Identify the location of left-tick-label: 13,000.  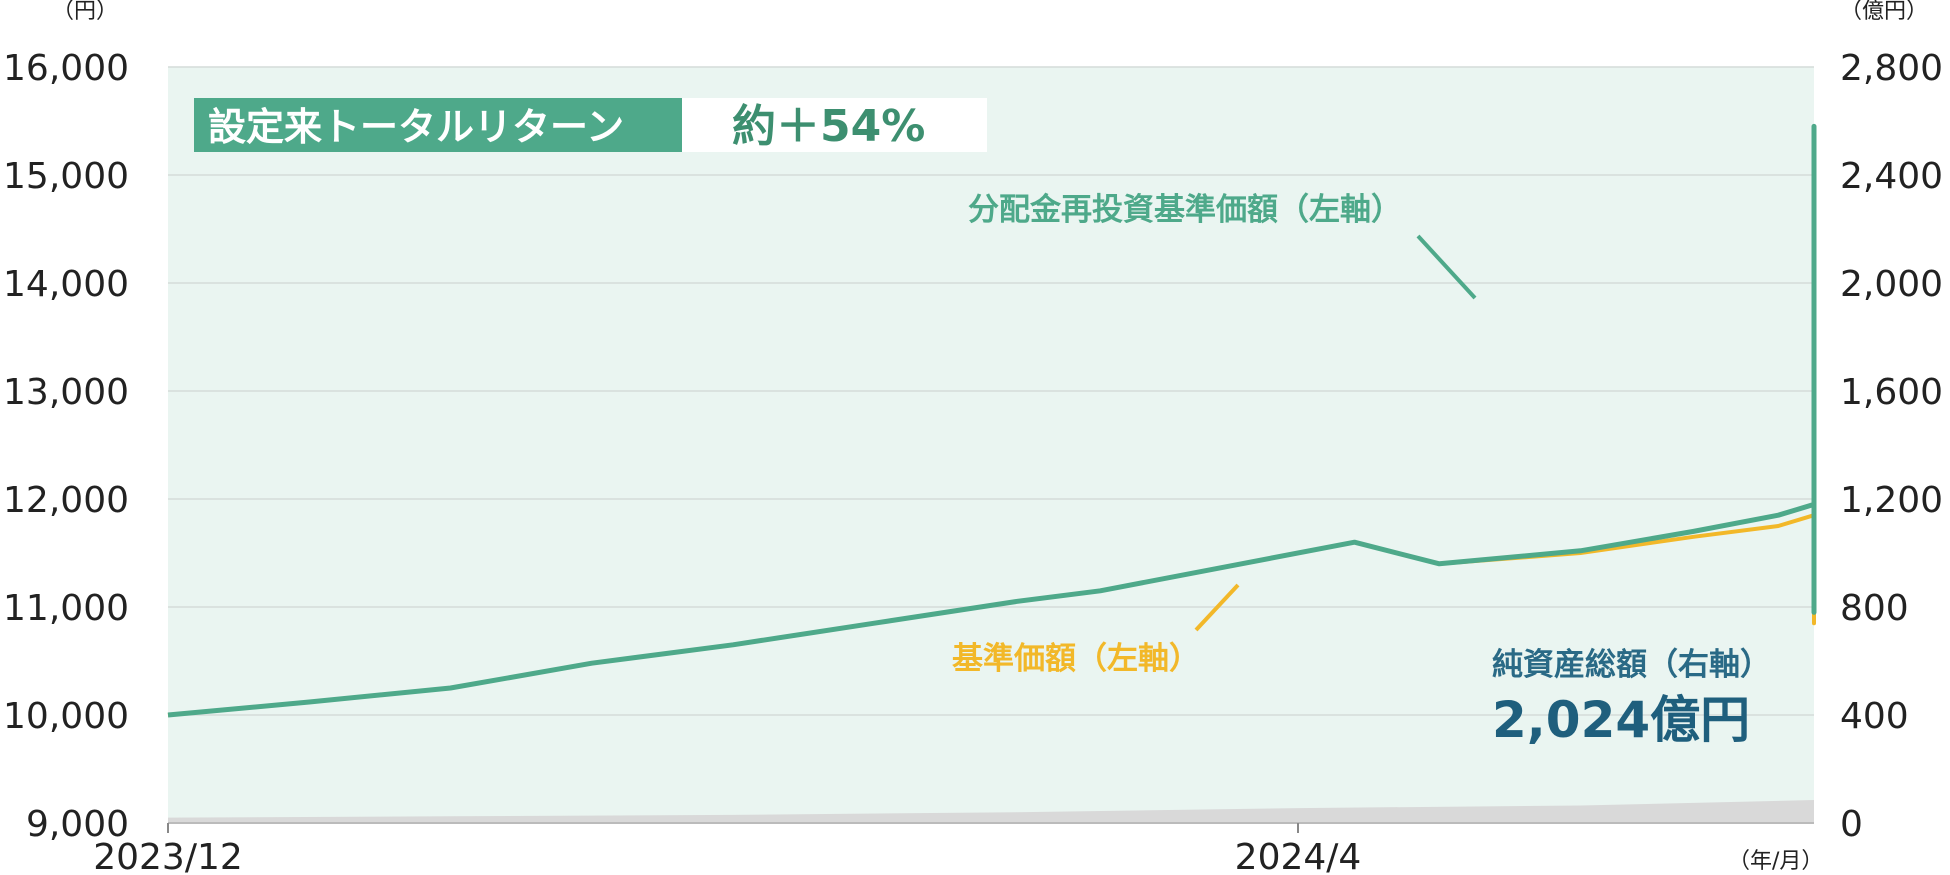
(66, 392).